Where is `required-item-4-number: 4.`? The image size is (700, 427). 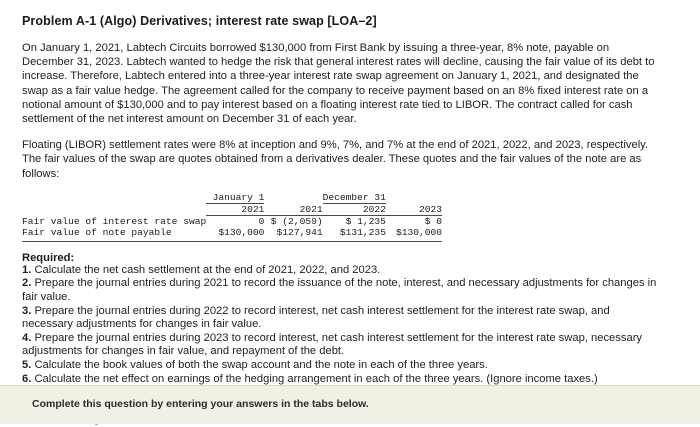
required-item-4-number: 4. is located at coordinates (27, 337).